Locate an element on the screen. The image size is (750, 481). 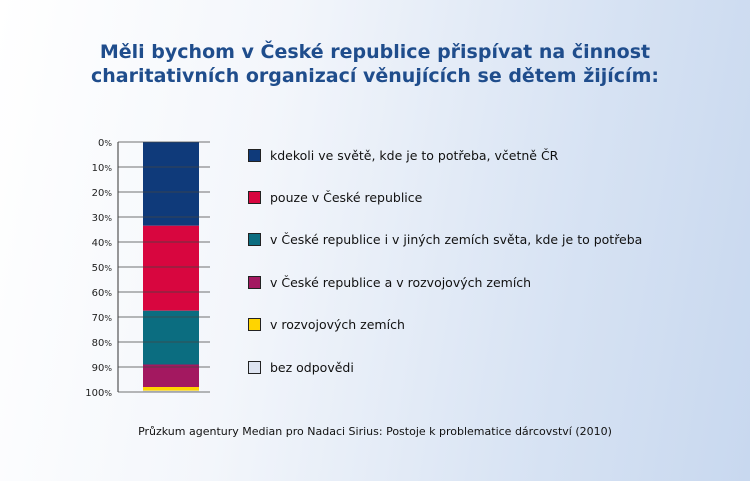
y-tick-label: 60% is located at coordinates (102, 293).